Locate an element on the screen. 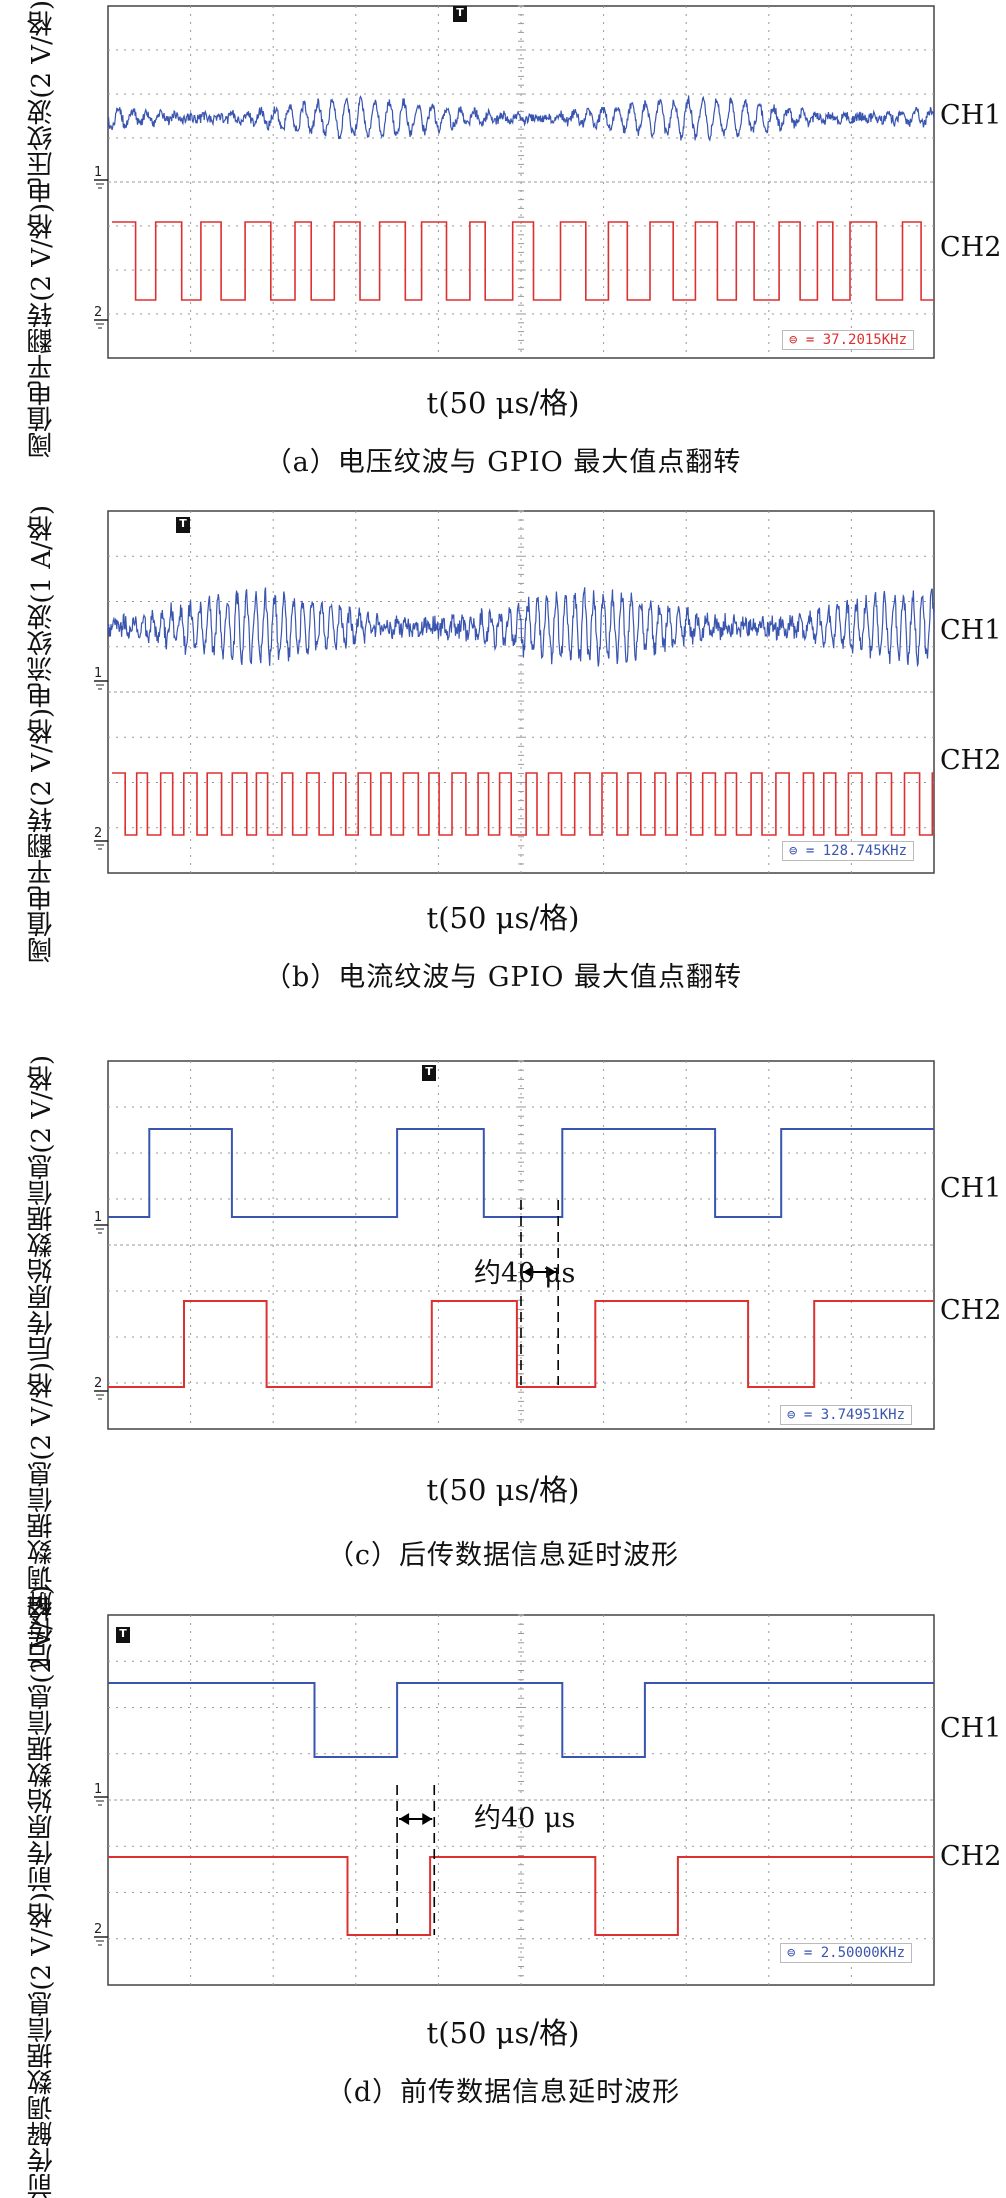 This screenshot has height=2198, width=1006. scope-screen-b: 12 is located at coordinates (514, 692).